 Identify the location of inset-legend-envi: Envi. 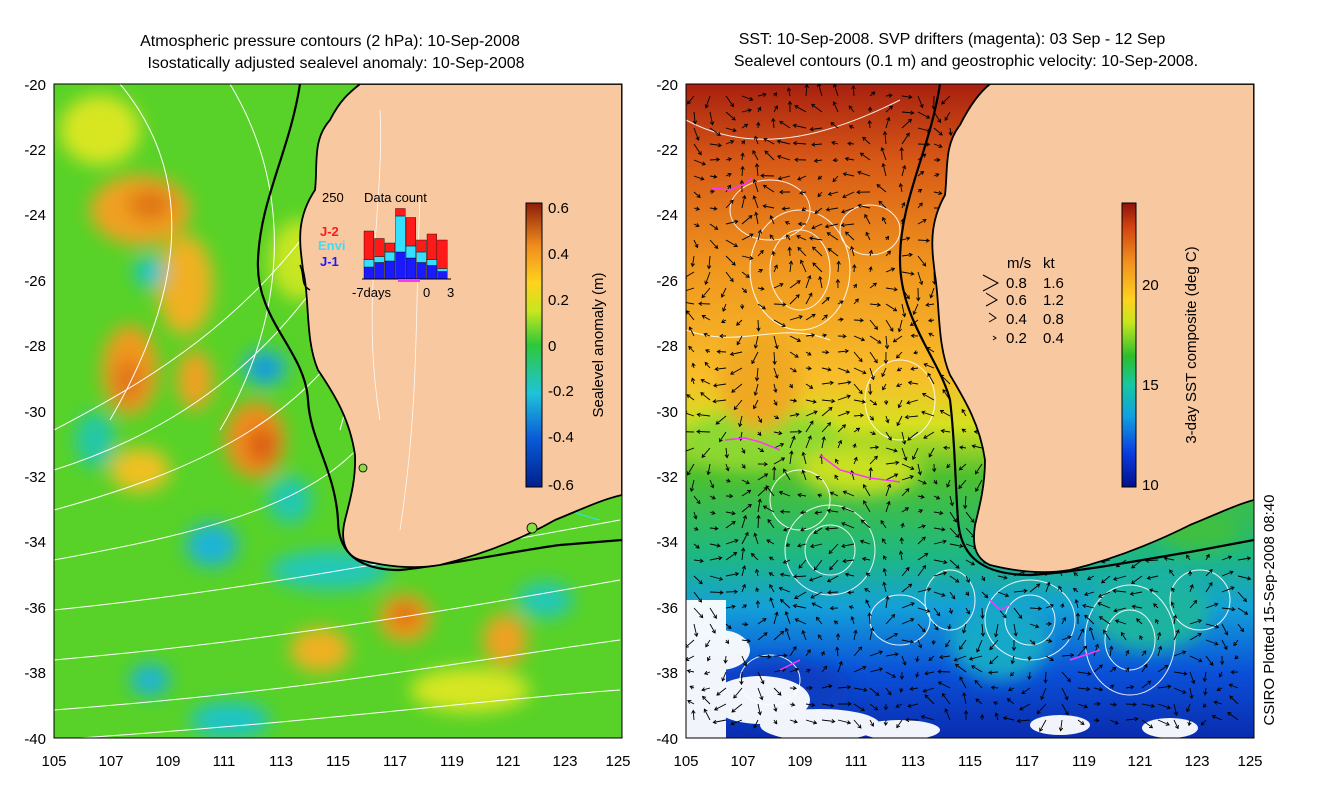
(331, 245).